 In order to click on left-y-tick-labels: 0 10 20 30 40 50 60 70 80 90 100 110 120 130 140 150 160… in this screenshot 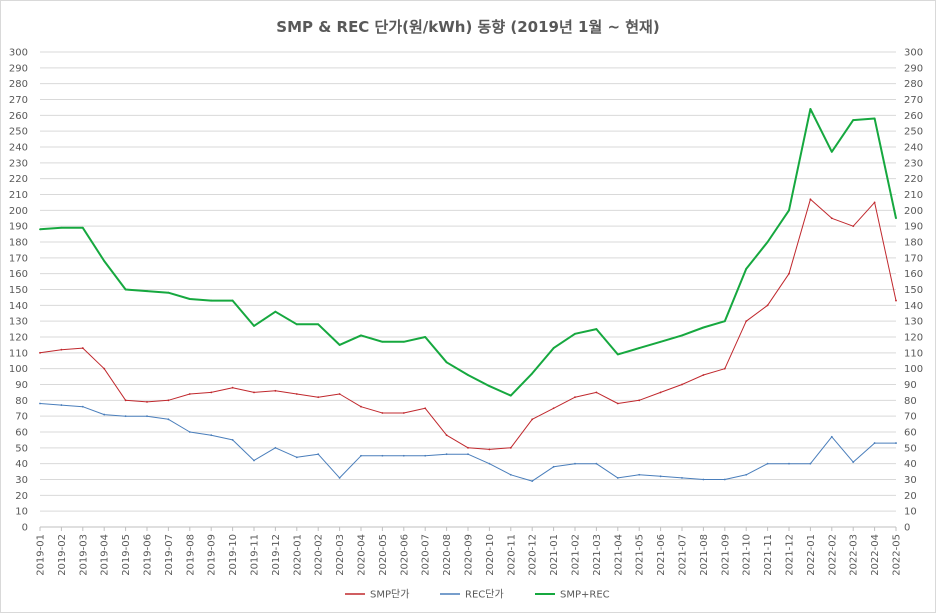, I will do `click(18, 291)`.